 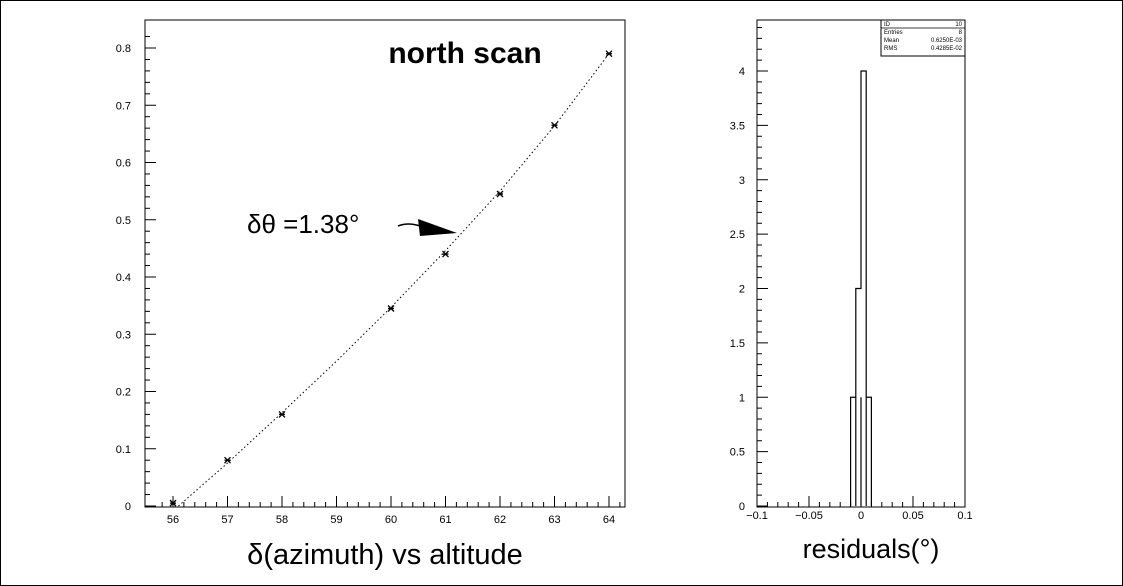 What do you see at coordinates (391, 511) in the screenshot?
I see `scatter-x-axis: 56 57 58 59 60 61 62 63 64` at bounding box center [391, 511].